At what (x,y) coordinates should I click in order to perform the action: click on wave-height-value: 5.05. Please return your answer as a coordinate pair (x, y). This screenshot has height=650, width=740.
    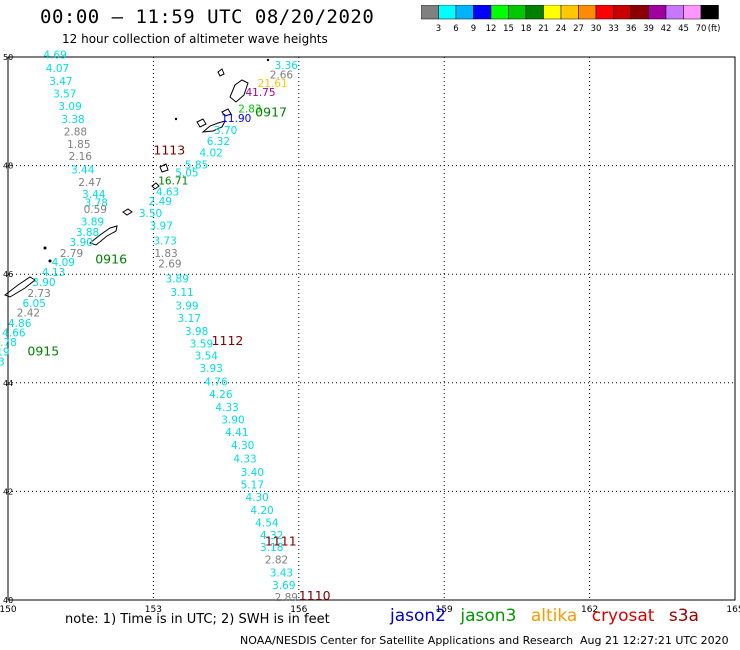
    Looking at the image, I should click on (186, 173).